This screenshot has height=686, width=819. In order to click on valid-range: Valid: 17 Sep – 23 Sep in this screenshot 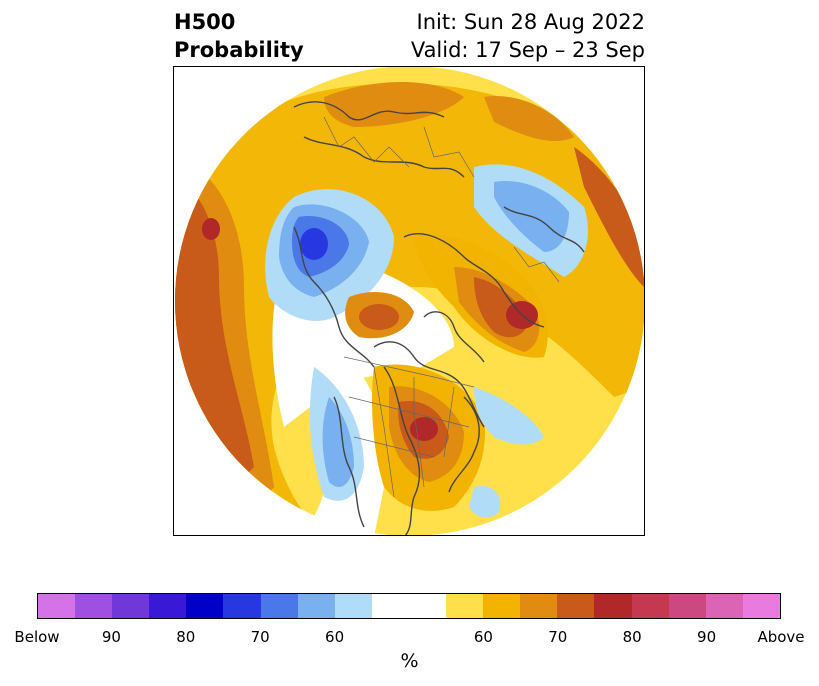, I will do `click(527, 50)`.